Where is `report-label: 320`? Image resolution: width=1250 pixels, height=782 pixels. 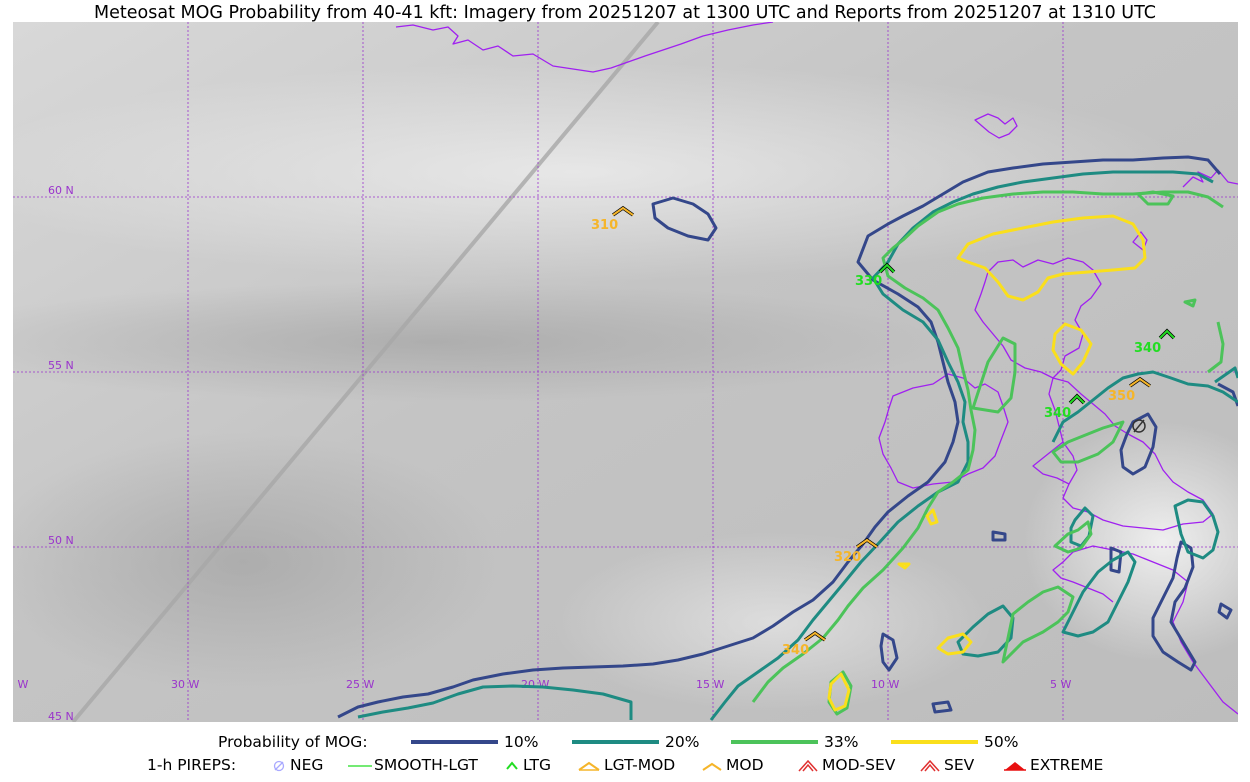 report-label: 320 is located at coordinates (847, 557).